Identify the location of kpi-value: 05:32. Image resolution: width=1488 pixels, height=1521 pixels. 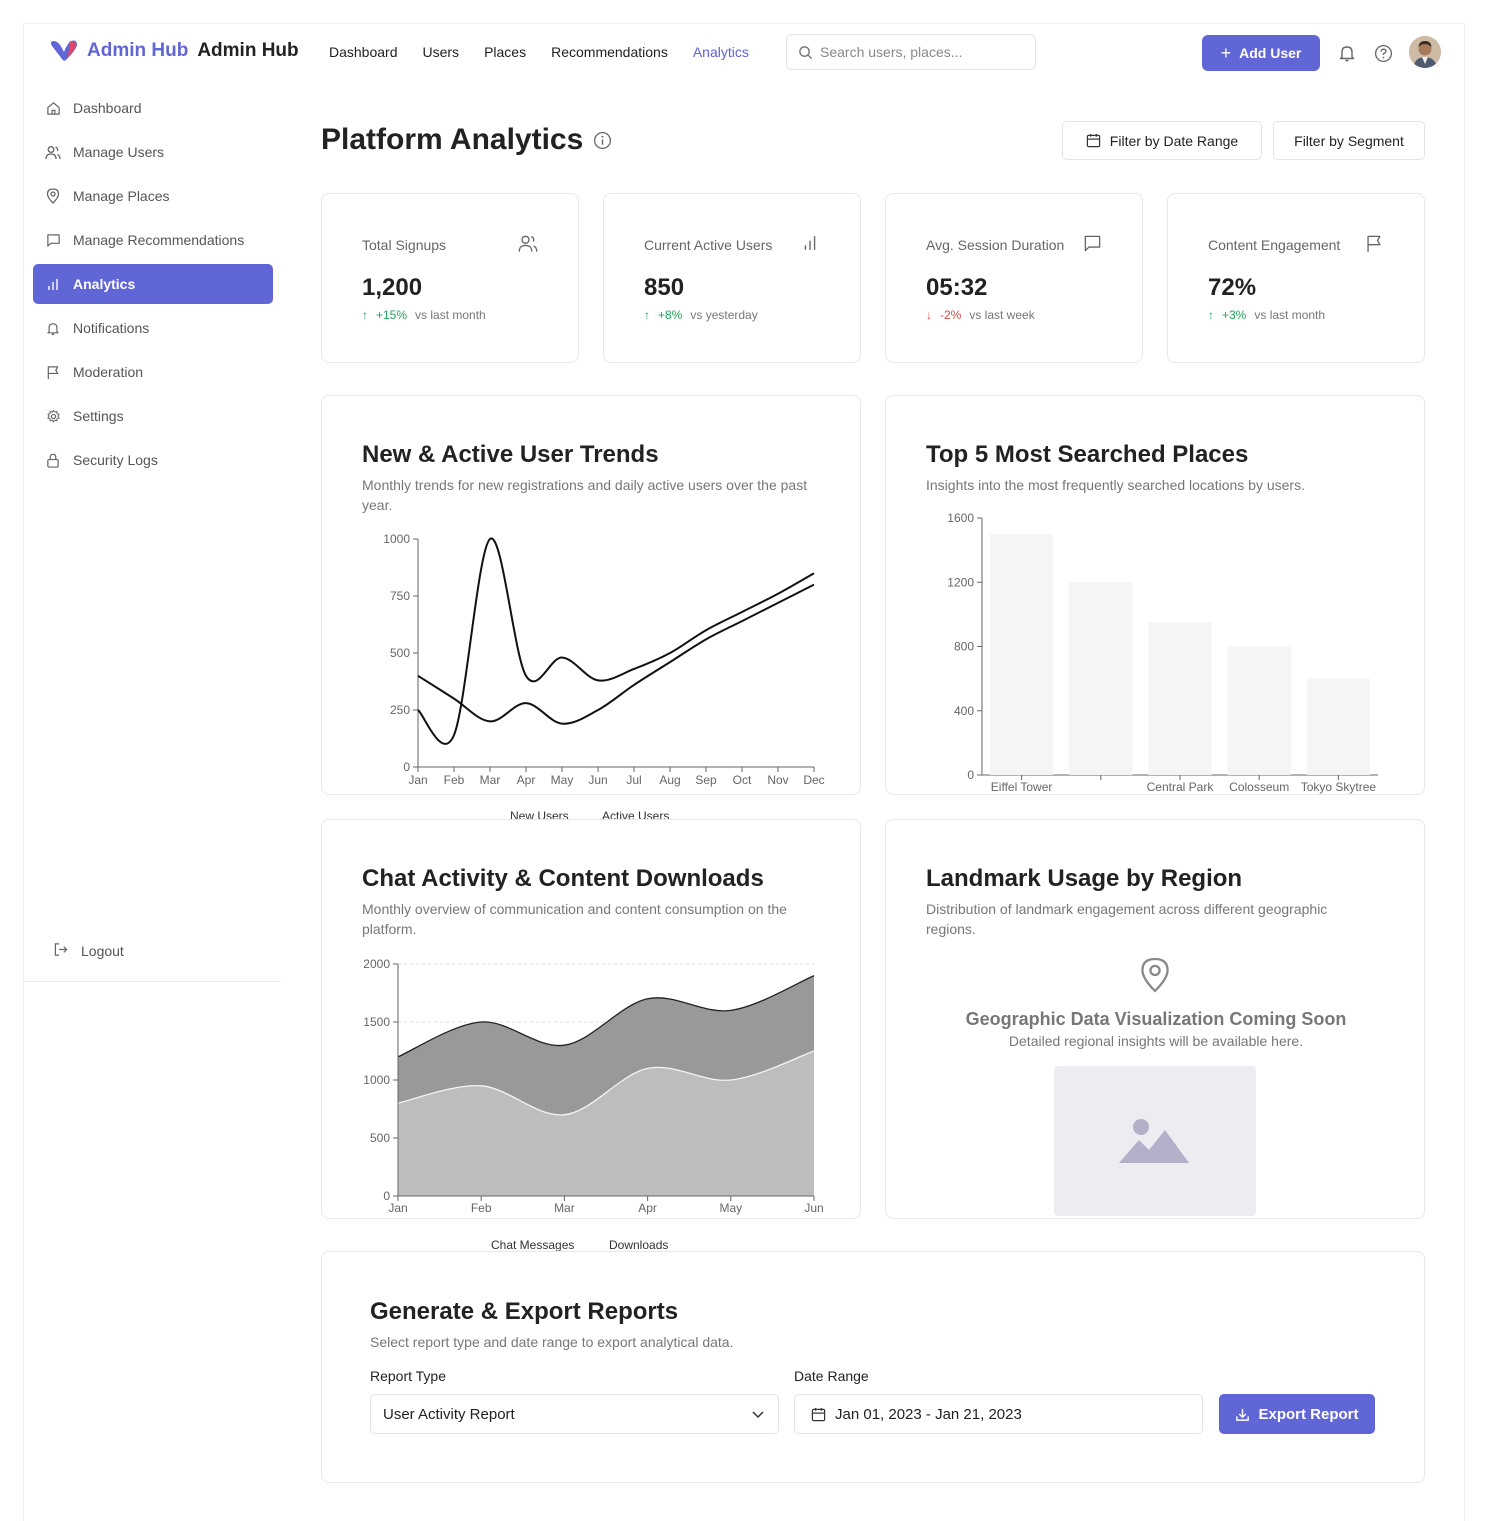
(957, 287).